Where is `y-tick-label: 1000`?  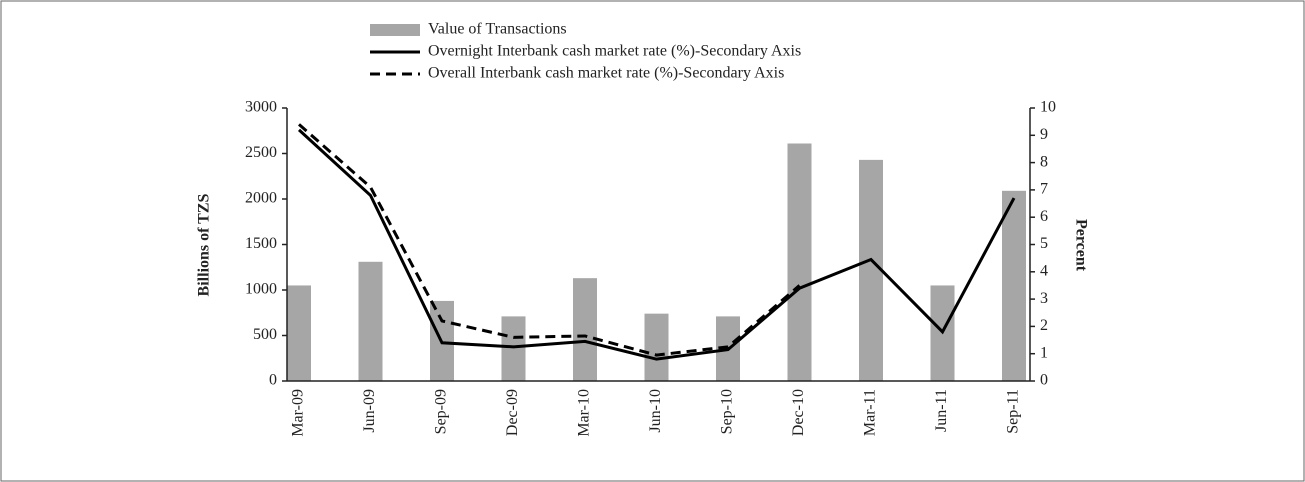
y-tick-label: 1000 is located at coordinates (261, 289).